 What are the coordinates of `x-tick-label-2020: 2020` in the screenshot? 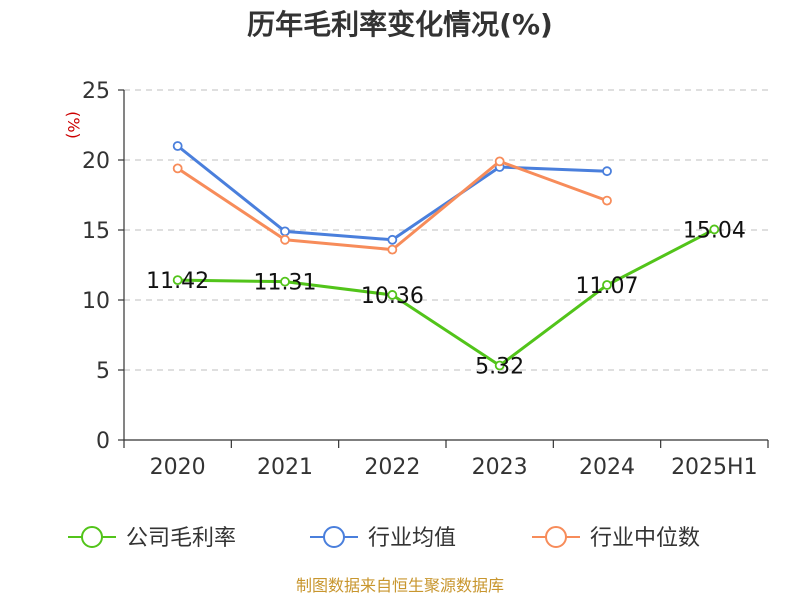 It's located at (178, 467).